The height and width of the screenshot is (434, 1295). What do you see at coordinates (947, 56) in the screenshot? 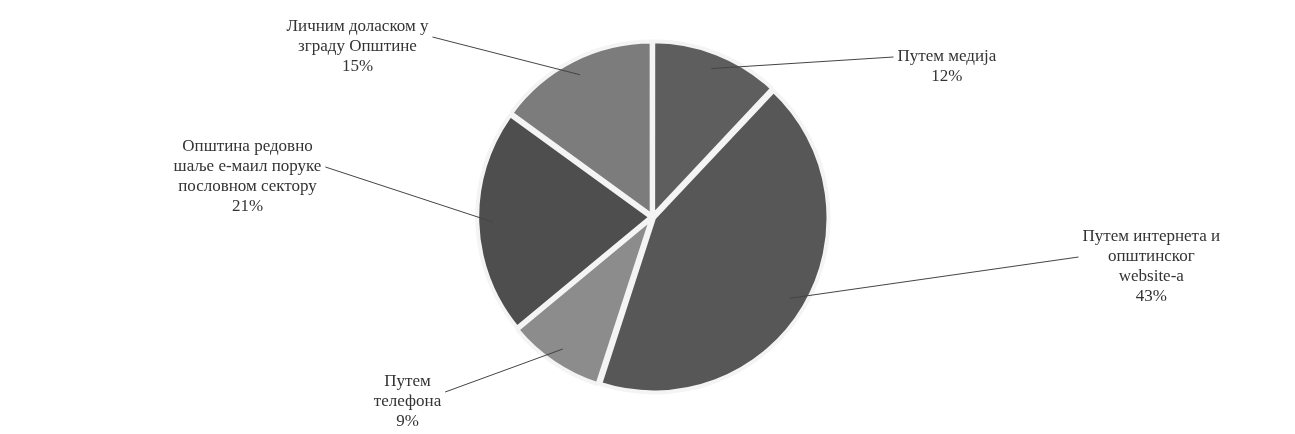
I see `slice-label: Путем медија` at bounding box center [947, 56].